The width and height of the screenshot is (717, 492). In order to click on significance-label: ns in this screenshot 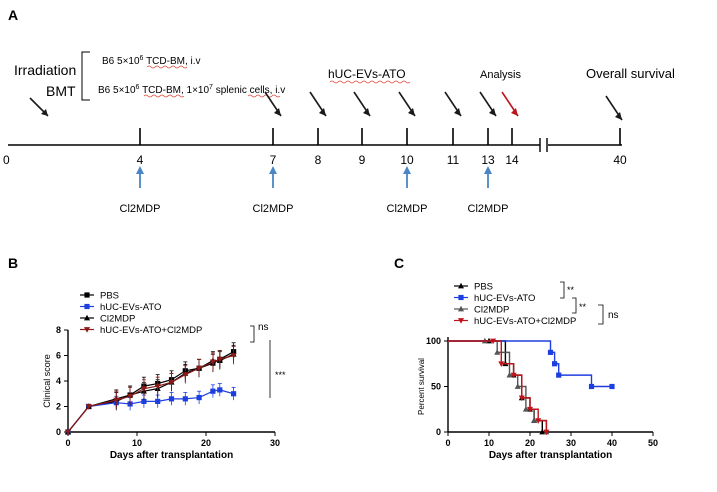, I will do `click(263, 327)`.